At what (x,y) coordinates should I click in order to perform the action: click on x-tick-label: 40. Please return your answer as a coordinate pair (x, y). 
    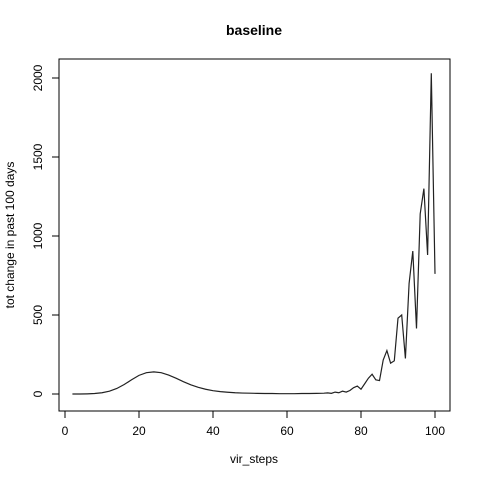
    Looking at the image, I should click on (213, 431).